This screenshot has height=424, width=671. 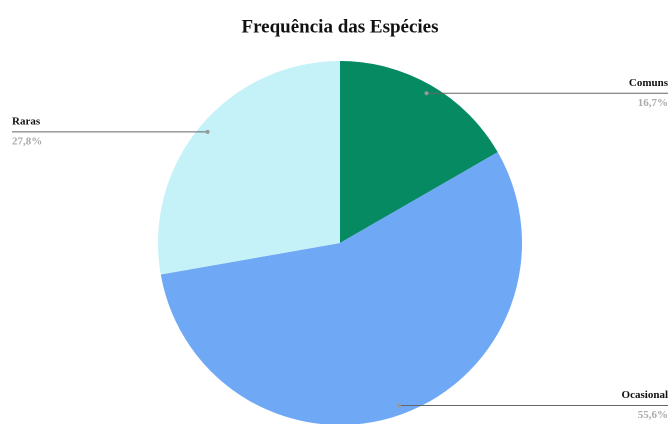 I want to click on slice-value-label: 55,6%, so click(x=653, y=415).